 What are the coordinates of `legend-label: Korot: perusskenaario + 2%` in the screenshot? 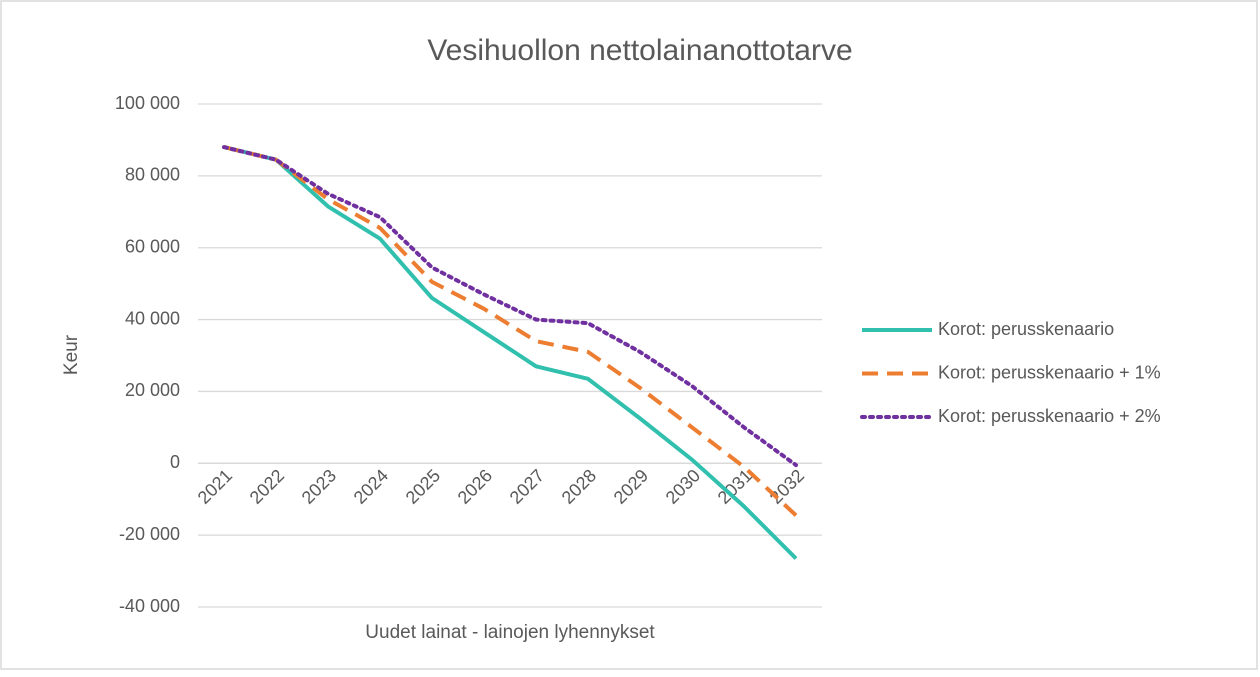 It's located at (1049, 416).